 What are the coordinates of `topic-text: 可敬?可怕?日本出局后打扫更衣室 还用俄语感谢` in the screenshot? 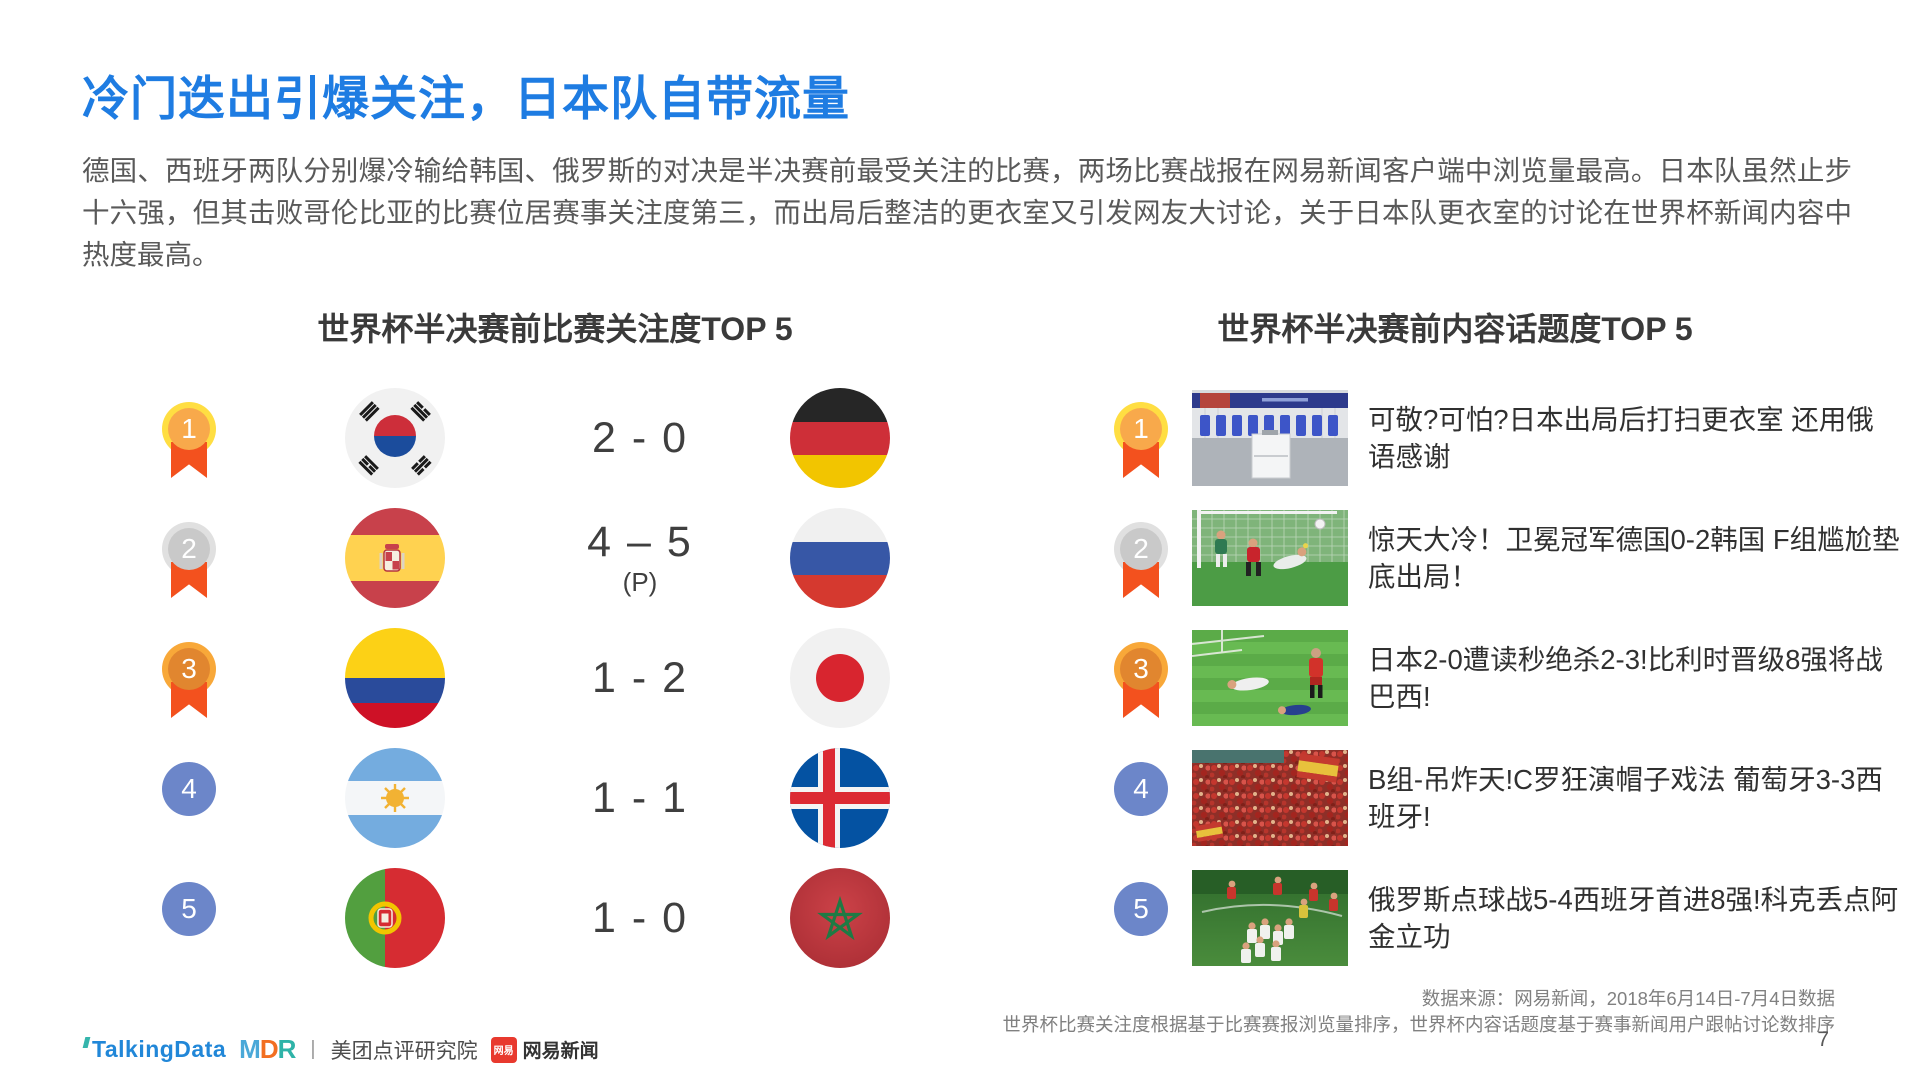 It's located at (1621, 437).